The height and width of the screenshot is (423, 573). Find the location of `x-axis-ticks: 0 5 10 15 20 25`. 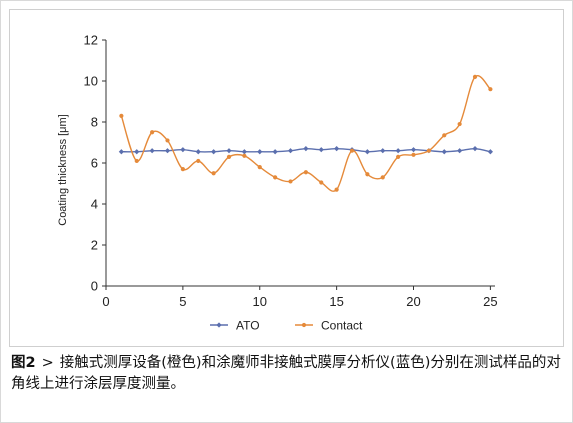

x-axis-ticks: 0 5 10 15 20 25 is located at coordinates (300, 297).